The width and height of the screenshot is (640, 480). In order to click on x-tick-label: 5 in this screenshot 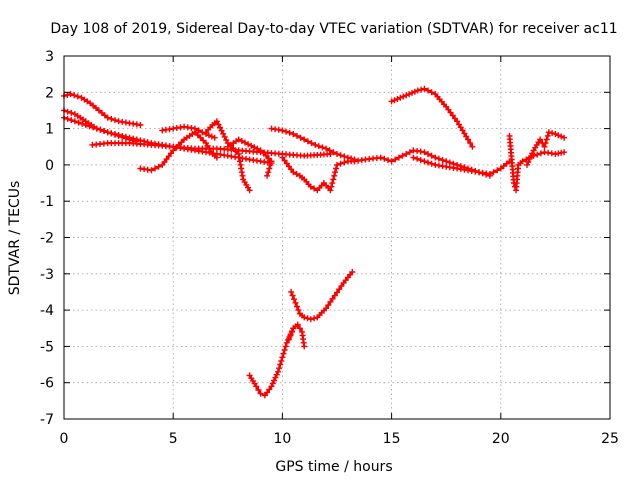, I will do `click(173, 439)`.